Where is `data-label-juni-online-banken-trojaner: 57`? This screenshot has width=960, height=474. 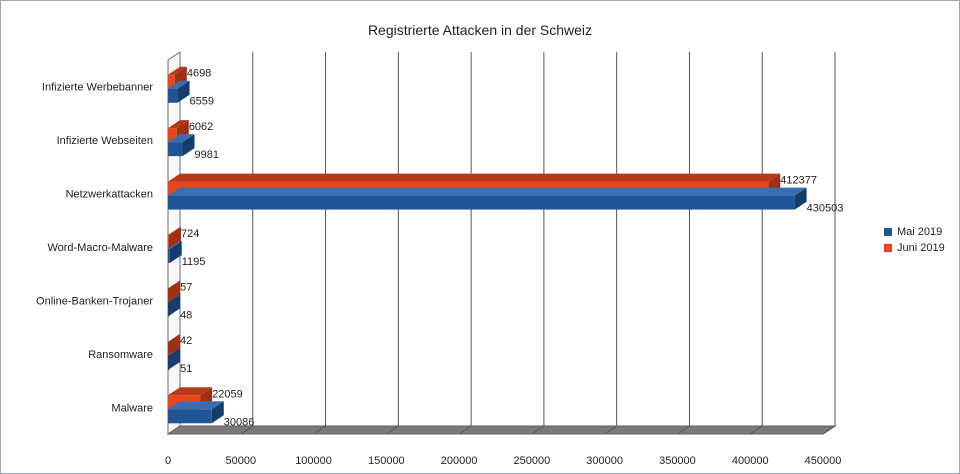 data-label-juni-online-banken-trojaner: 57 is located at coordinates (186, 287).